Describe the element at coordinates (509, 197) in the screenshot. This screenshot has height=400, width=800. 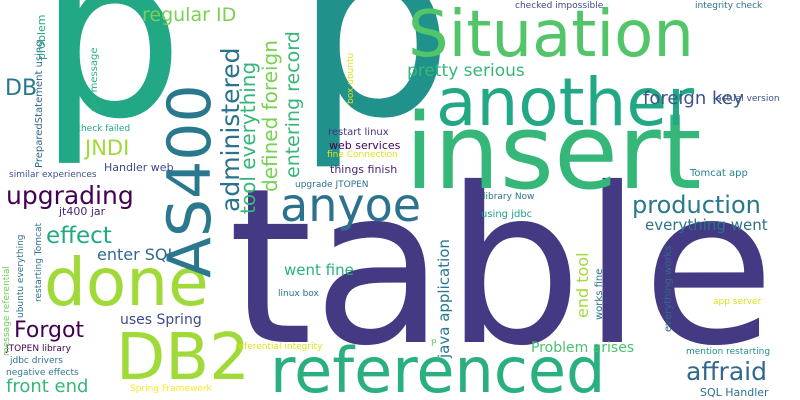
I see `word-library-now: library Now` at that location.